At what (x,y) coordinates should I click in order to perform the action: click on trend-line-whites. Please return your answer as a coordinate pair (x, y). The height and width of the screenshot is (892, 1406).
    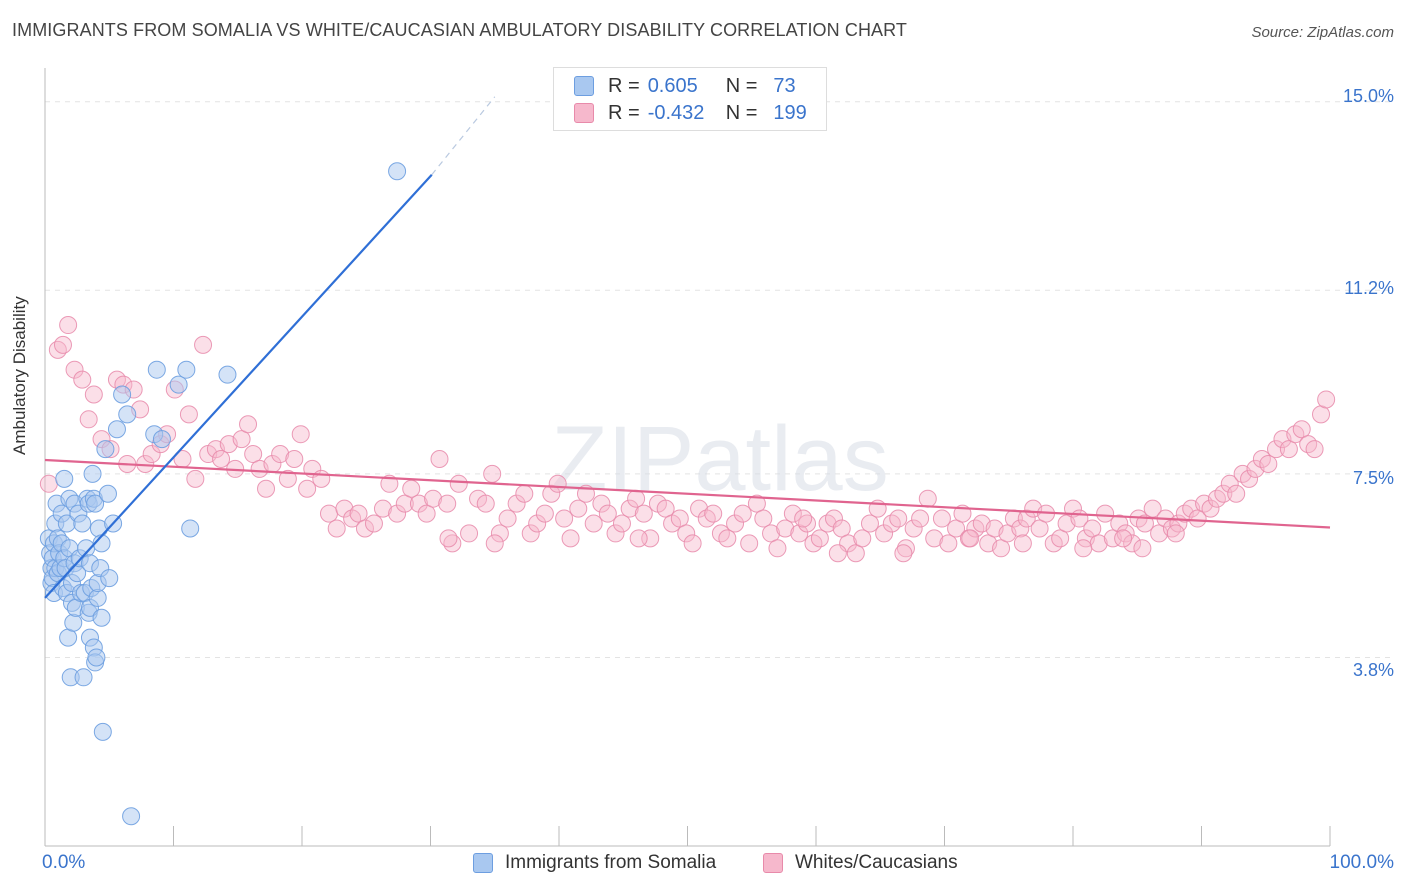
    Looking at the image, I should click on (687, 493).